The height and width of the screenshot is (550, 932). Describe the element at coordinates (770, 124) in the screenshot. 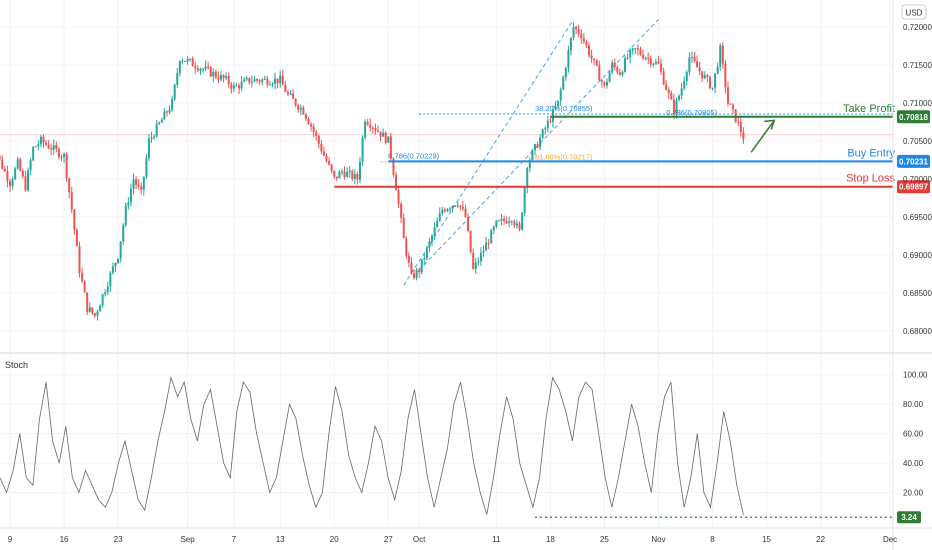

I see `target-arrow-head` at that location.